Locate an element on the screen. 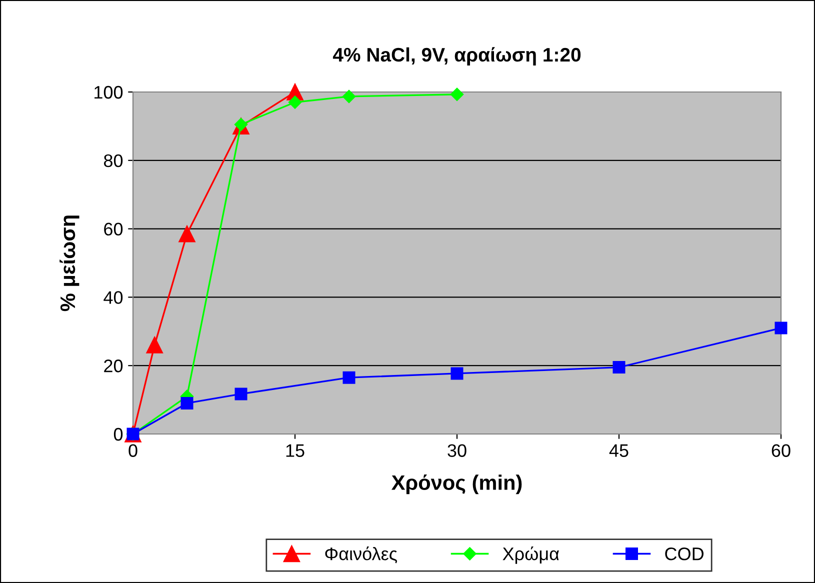 Image resolution: width=815 pixels, height=583 pixels. x-tick-label: 0 is located at coordinates (133, 450).